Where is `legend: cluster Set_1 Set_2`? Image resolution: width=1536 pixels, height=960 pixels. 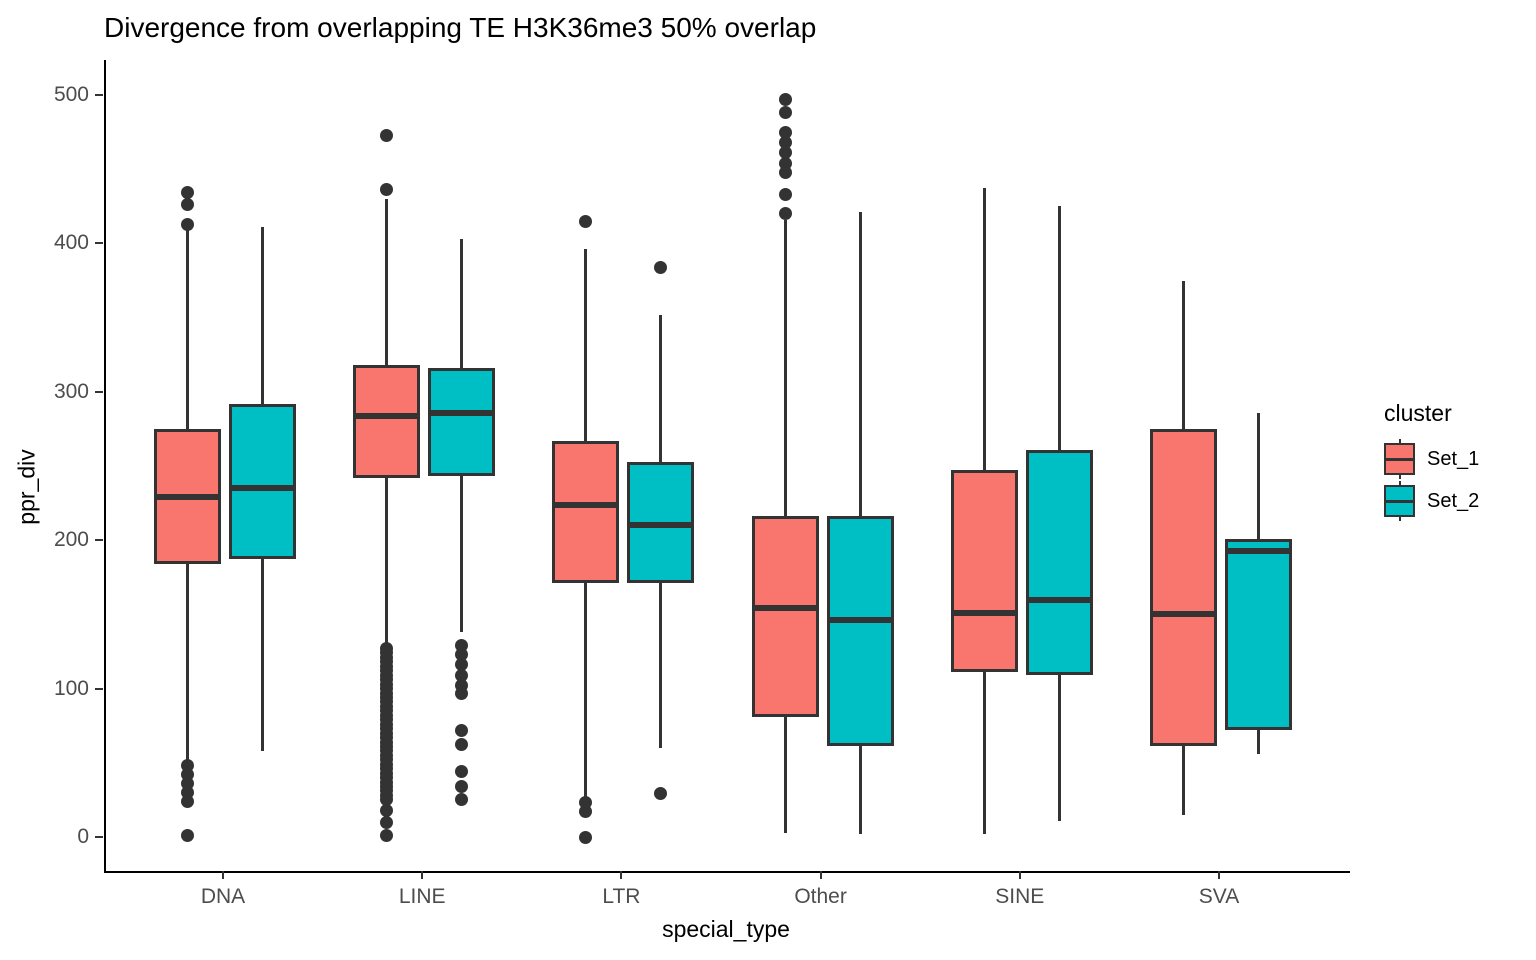 legend: cluster Set_1 Set_2 is located at coordinates (1431, 463).